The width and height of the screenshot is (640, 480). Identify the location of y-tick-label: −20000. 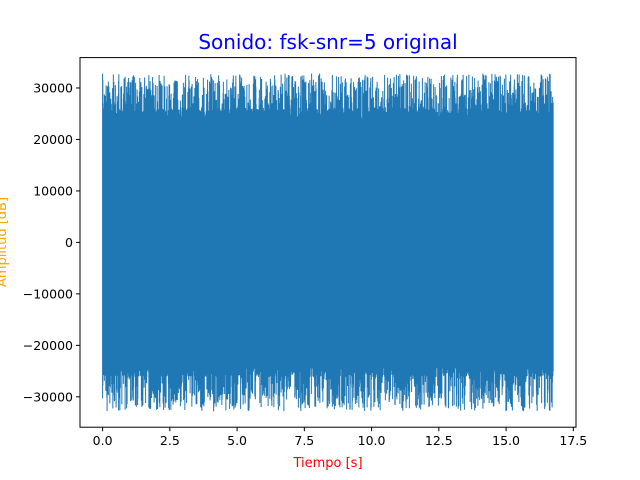
(48, 345).